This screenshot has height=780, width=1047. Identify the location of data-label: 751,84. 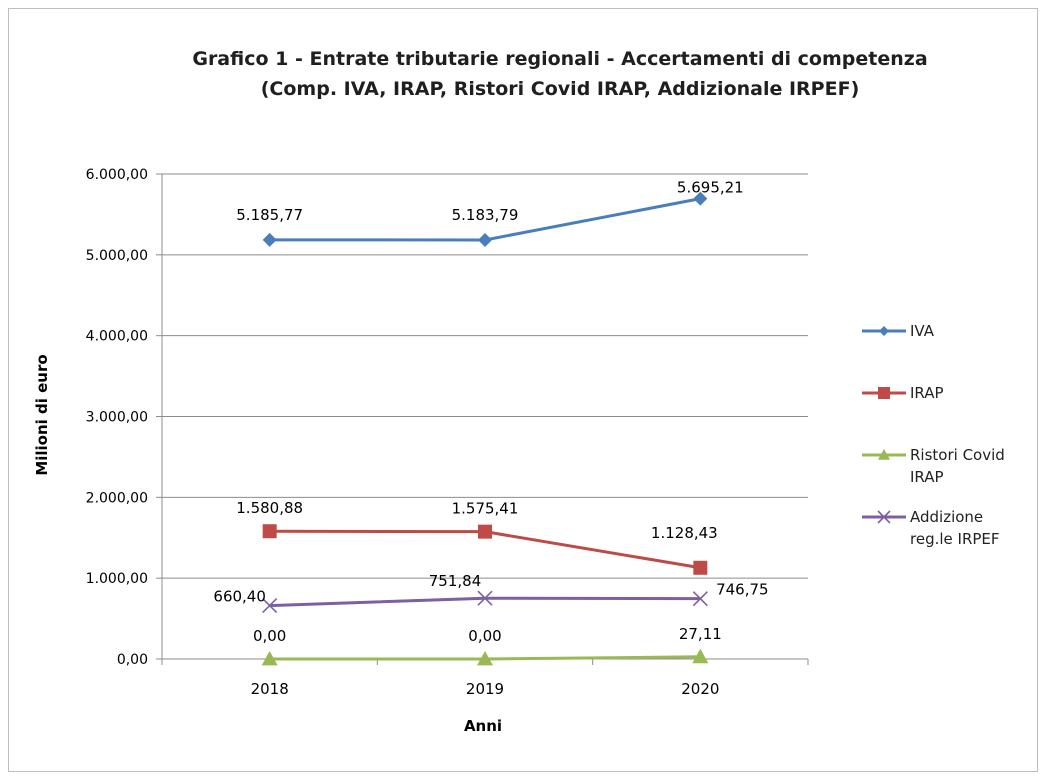
(455, 581).